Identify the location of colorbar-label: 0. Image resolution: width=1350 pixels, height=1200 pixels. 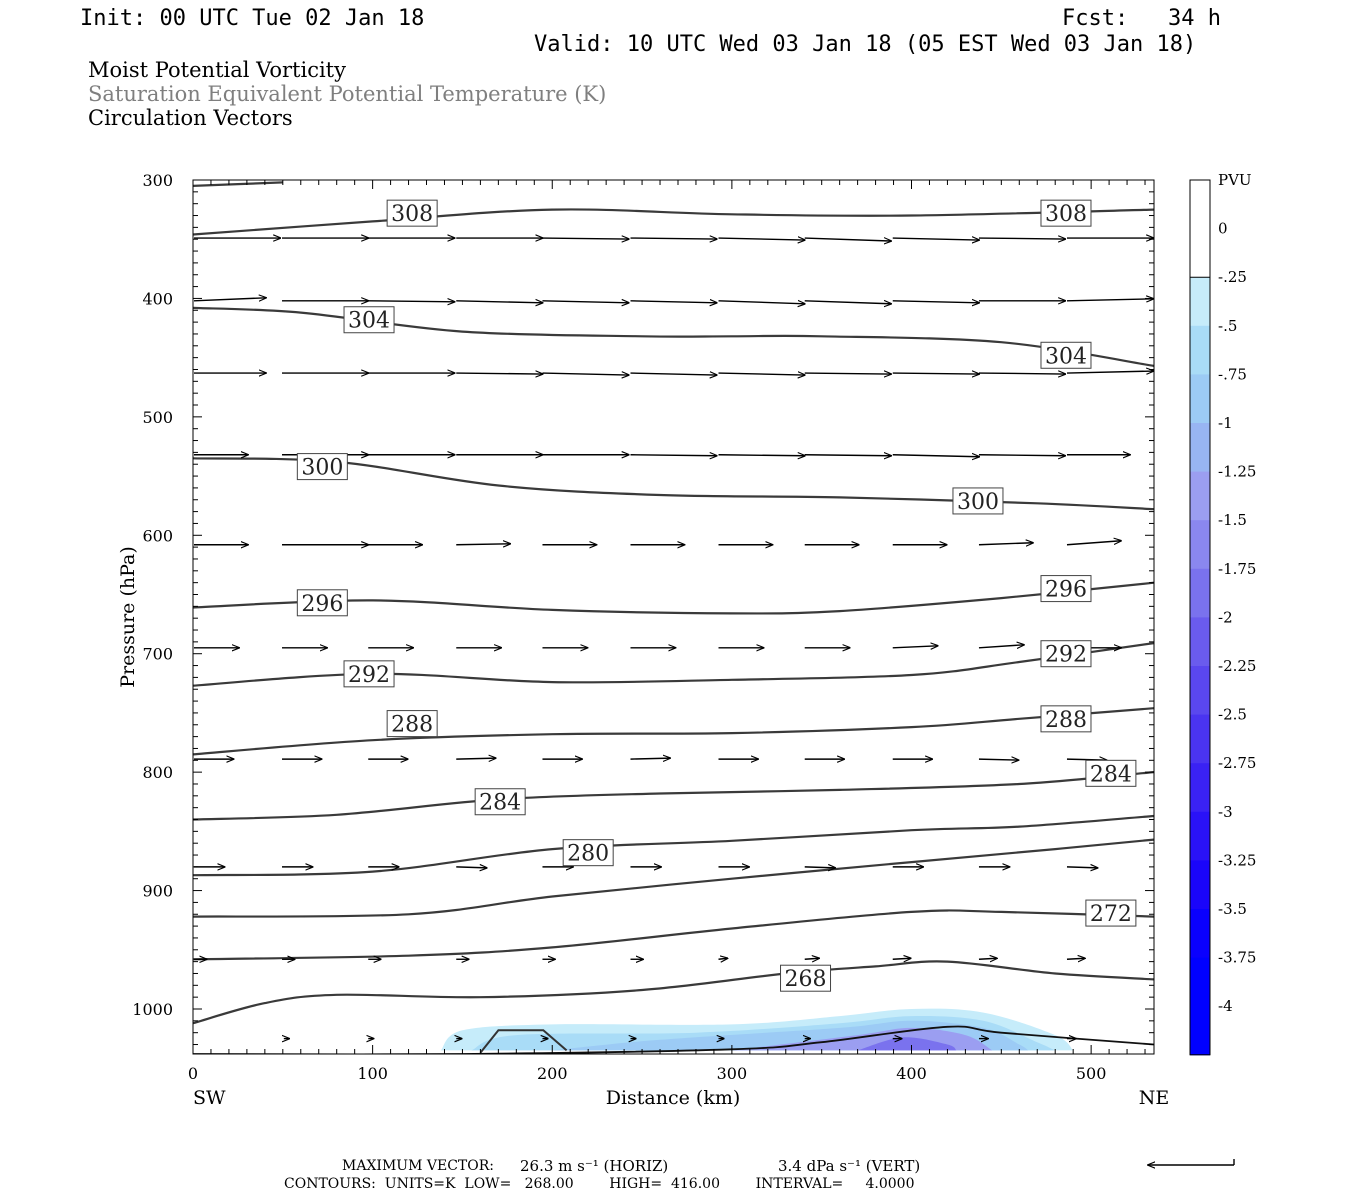
(1223, 229).